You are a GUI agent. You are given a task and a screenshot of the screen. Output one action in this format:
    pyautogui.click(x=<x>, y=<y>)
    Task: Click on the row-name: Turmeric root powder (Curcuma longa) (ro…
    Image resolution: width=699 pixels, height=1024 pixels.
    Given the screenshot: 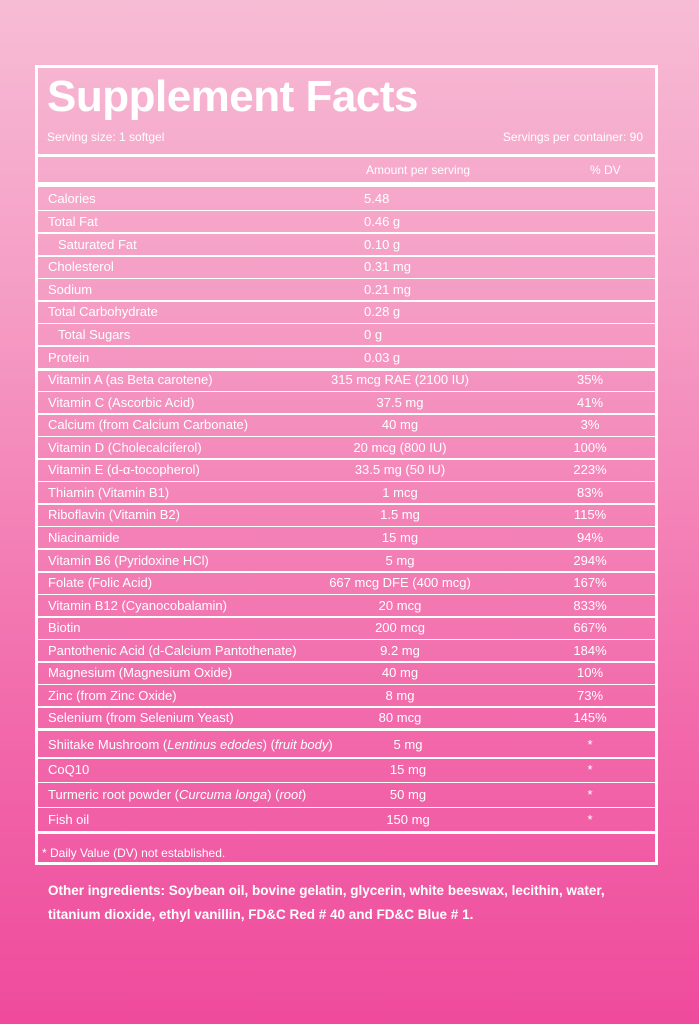 What is the action you would take?
    pyautogui.click(x=177, y=795)
    